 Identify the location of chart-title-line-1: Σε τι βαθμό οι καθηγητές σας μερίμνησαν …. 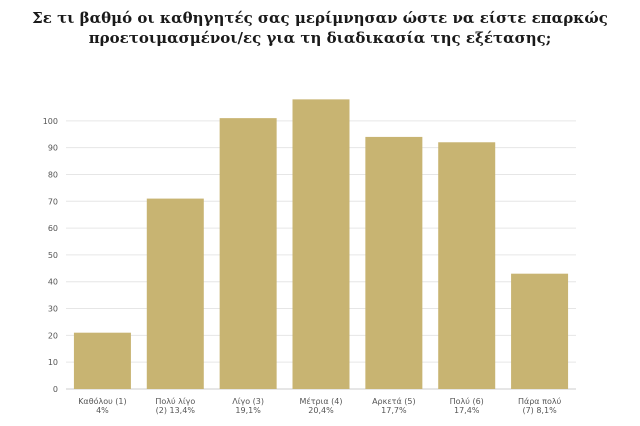
(320, 18).